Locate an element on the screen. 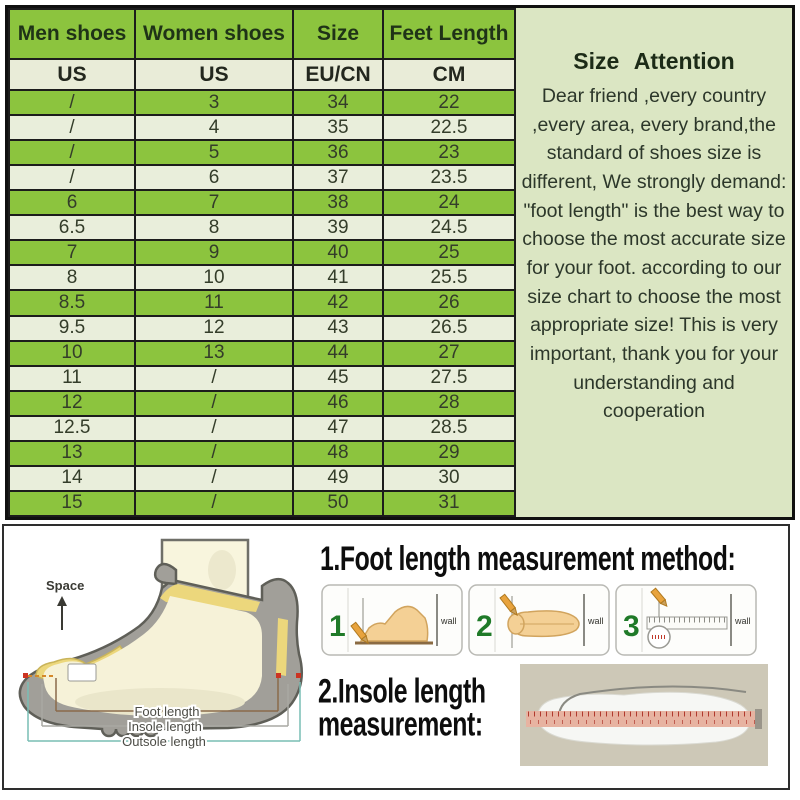  table-row: /4 35 22.5 is located at coordinates (262, 128).